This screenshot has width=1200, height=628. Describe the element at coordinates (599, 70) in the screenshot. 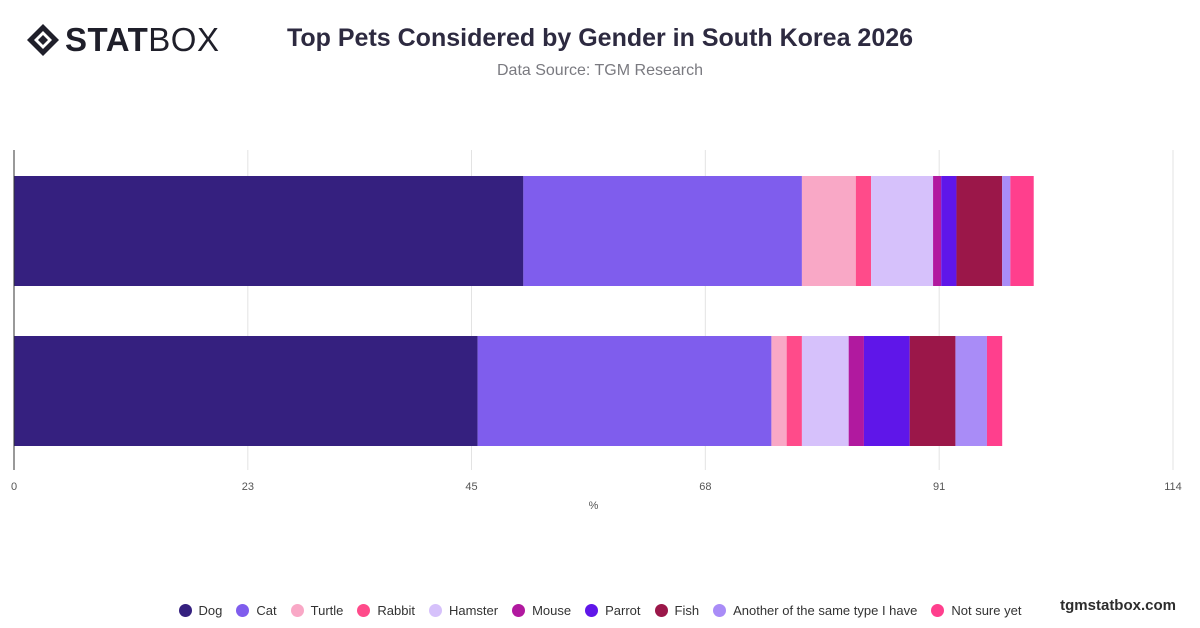

I see `chart-subtitle: Data Source: TGM Research` at that location.